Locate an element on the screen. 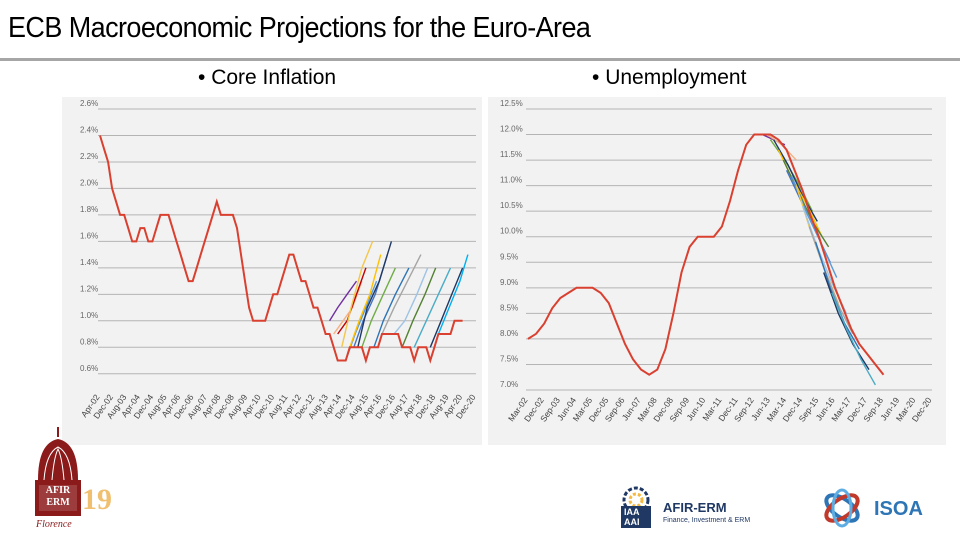 The width and height of the screenshot is (960, 540). afir-dome-icon is located at coordinates (58, 471).